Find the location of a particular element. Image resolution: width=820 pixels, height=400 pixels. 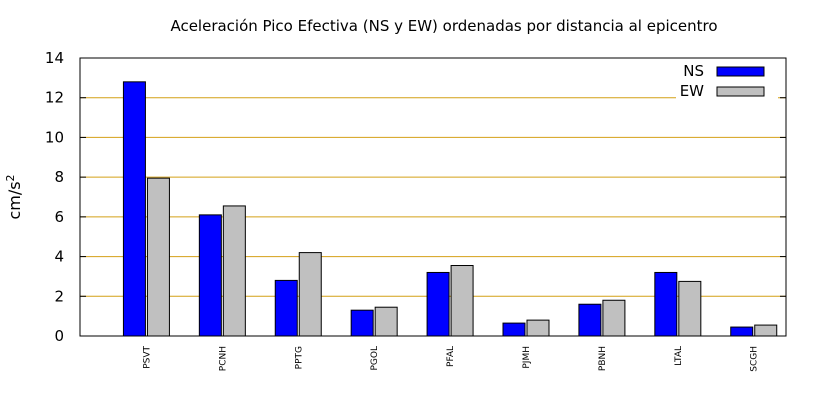

x-category-label: PPTG is located at coordinates (299, 357).